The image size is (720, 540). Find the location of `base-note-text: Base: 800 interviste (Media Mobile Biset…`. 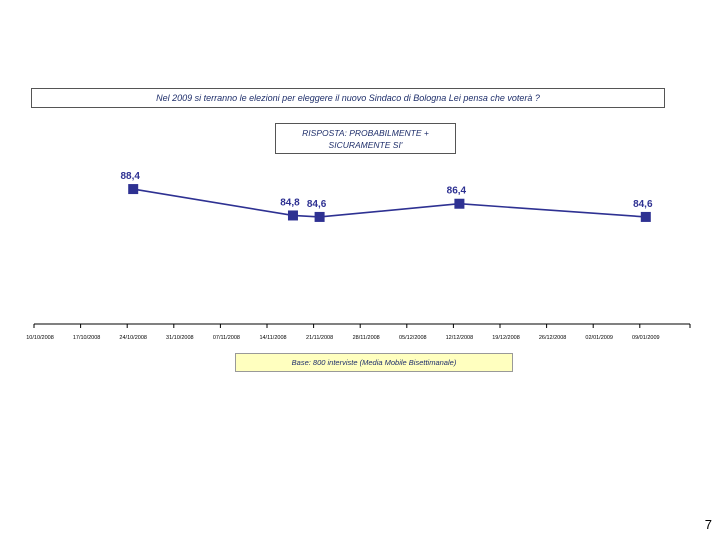

base-note-text: Base: 800 interviste (Media Mobile Biset… is located at coordinates (374, 362).